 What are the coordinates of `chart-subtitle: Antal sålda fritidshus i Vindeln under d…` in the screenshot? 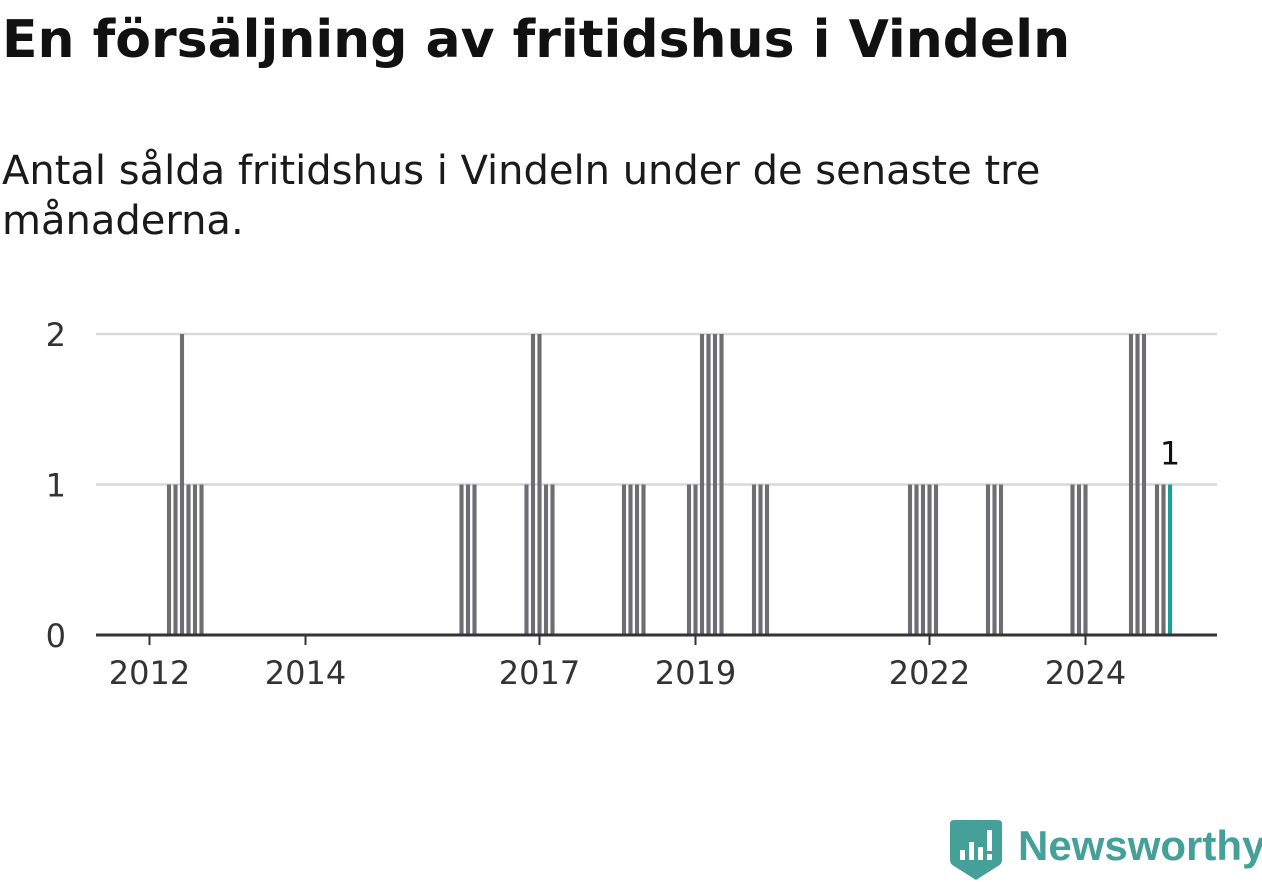 It's located at (521, 196).